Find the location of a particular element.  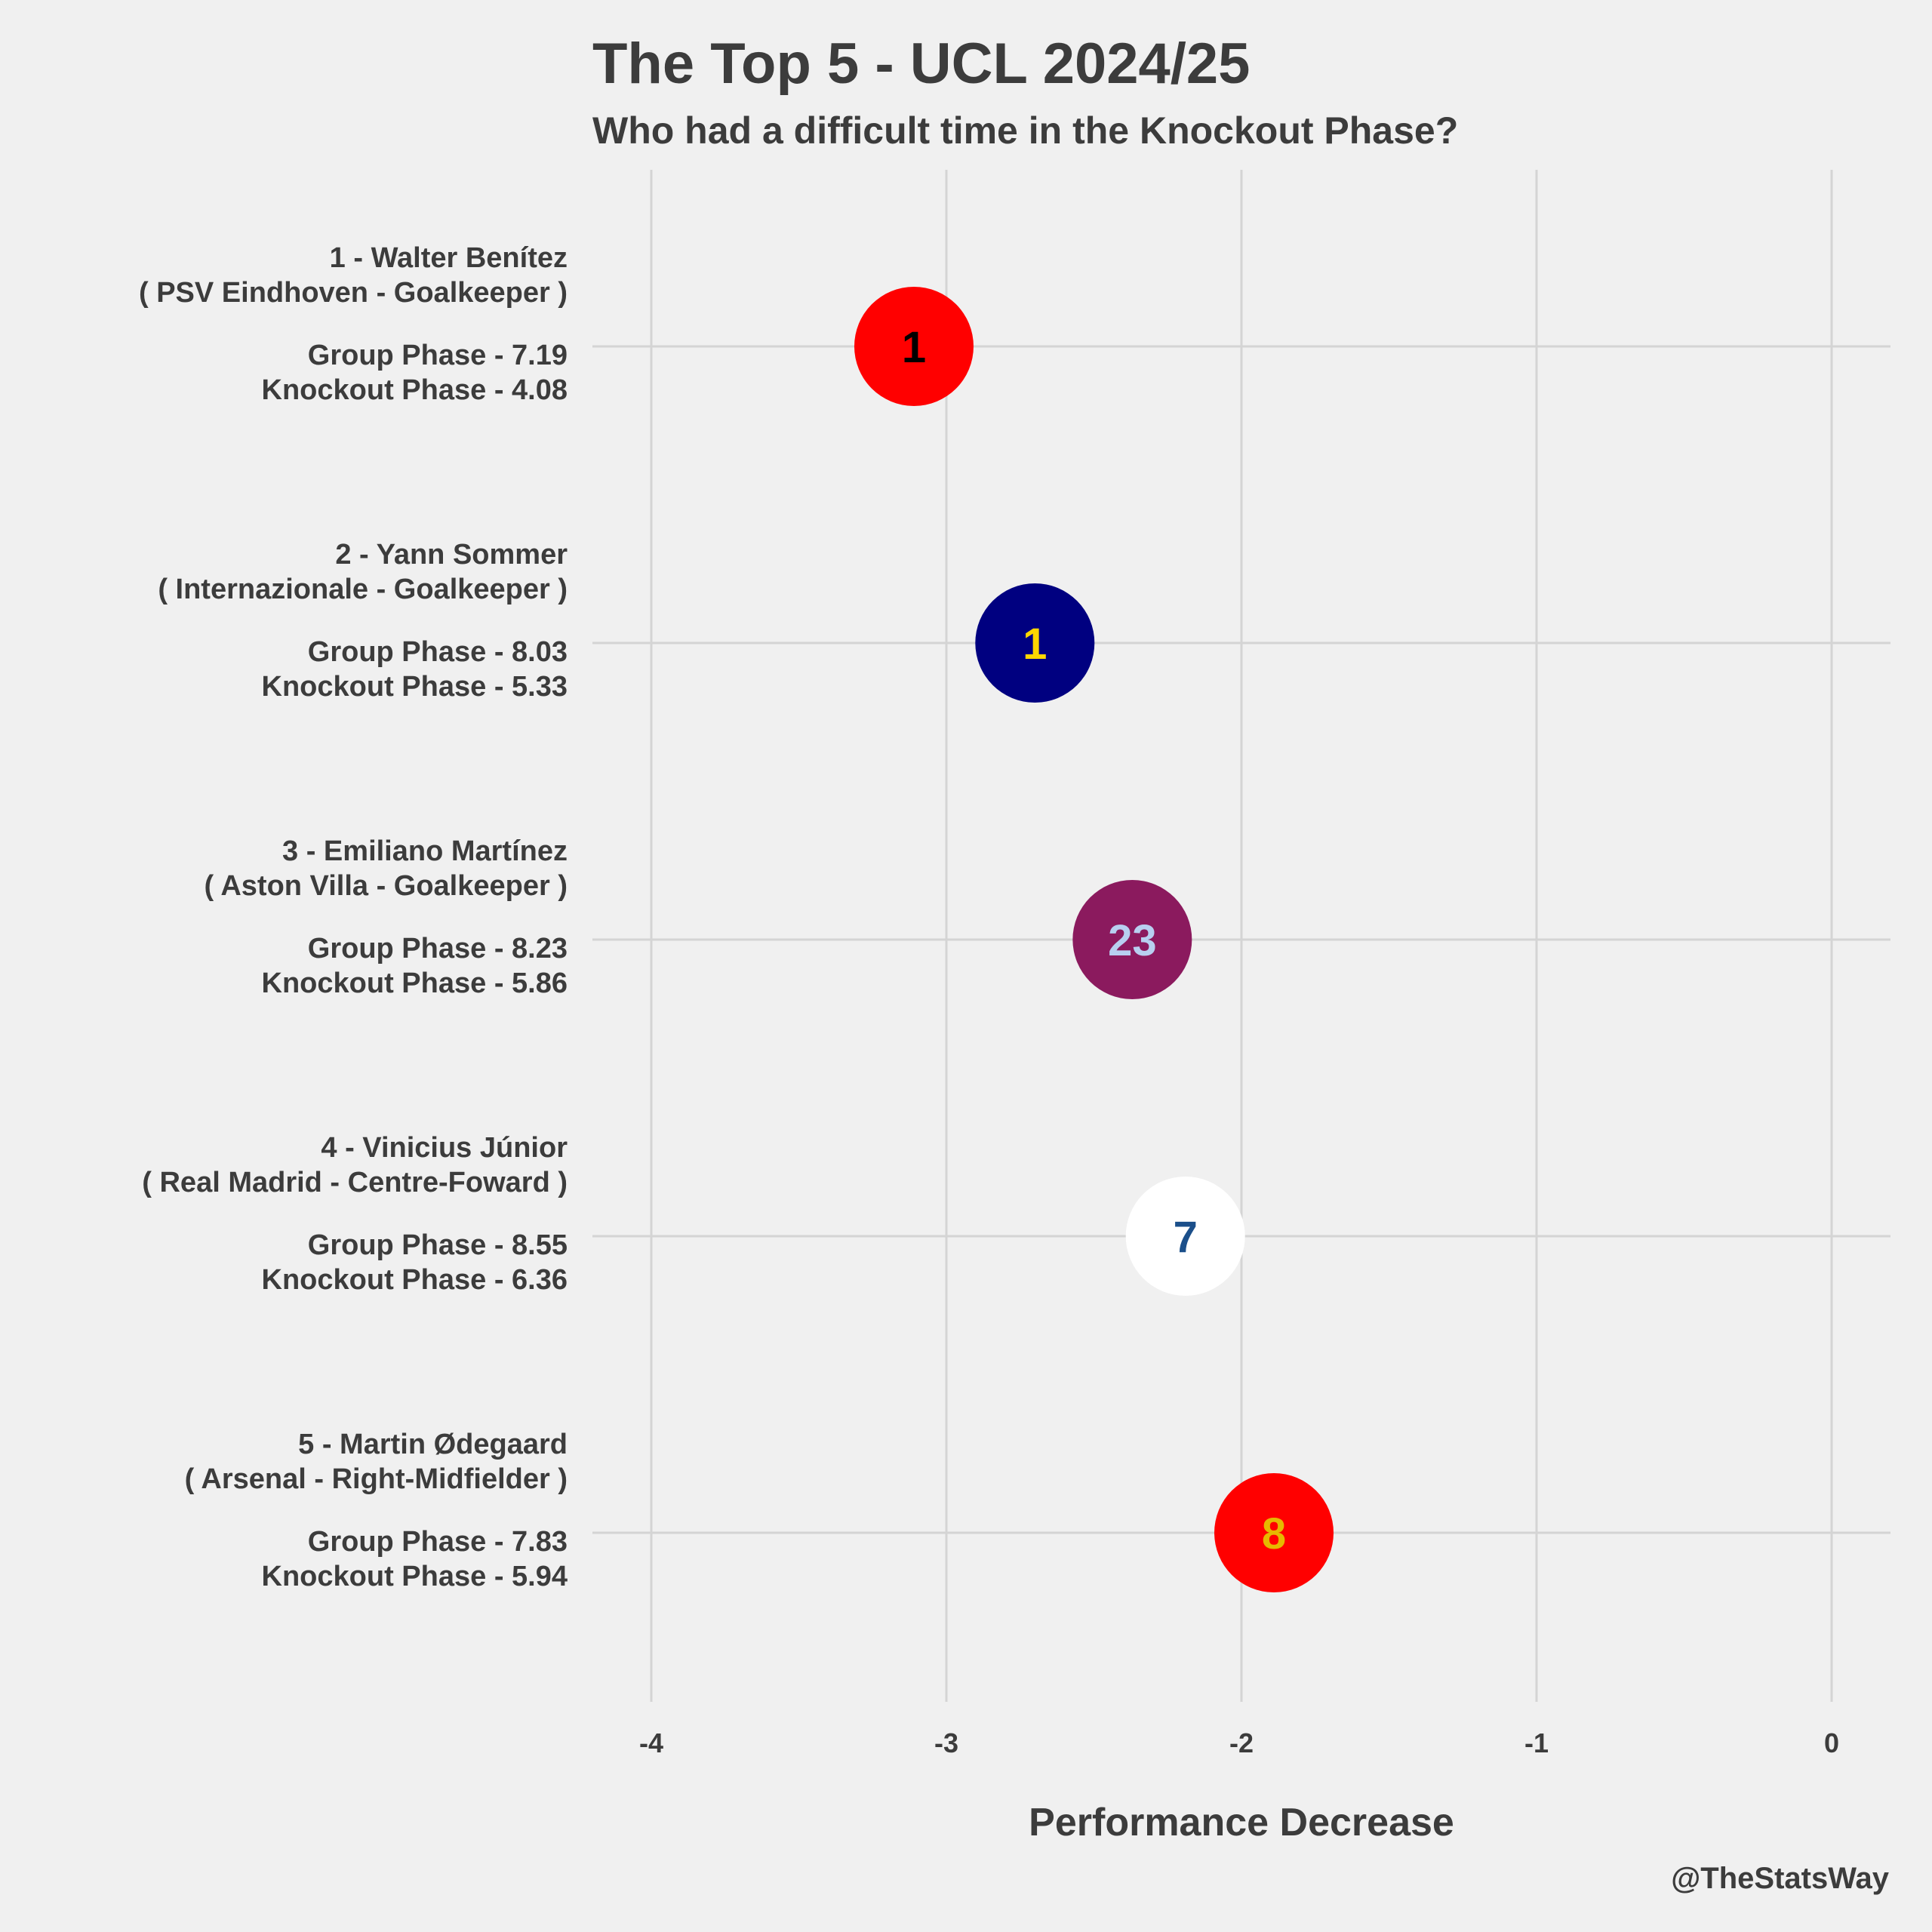

knockout-phase-label: Knockout Phase - 5.86 is located at coordinates (415, 983).